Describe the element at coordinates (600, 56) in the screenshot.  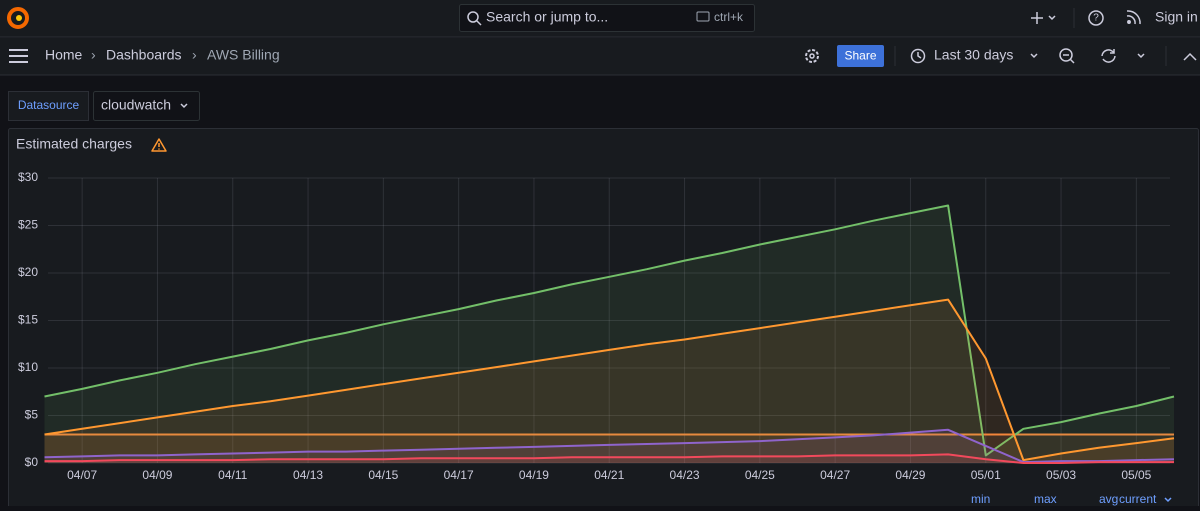
I see `nav-bar` at that location.